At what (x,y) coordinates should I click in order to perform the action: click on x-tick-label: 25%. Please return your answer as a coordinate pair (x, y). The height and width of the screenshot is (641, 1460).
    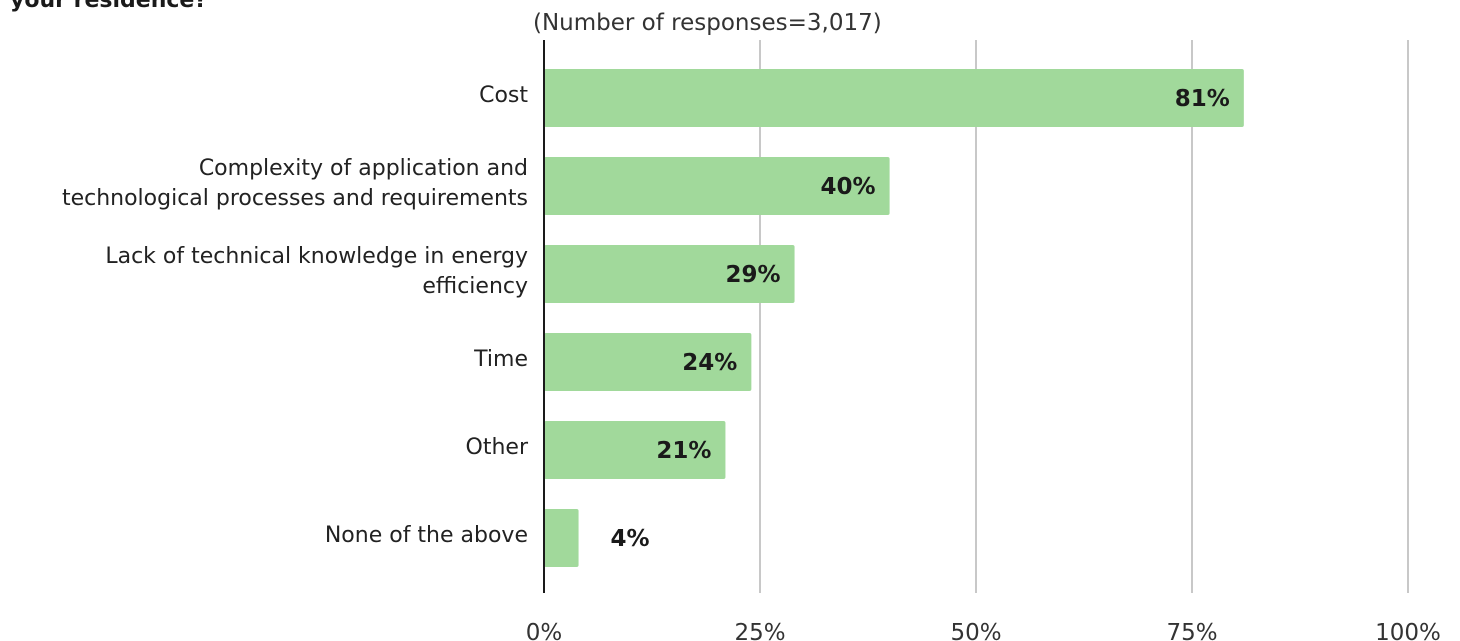
    Looking at the image, I should click on (759, 630).